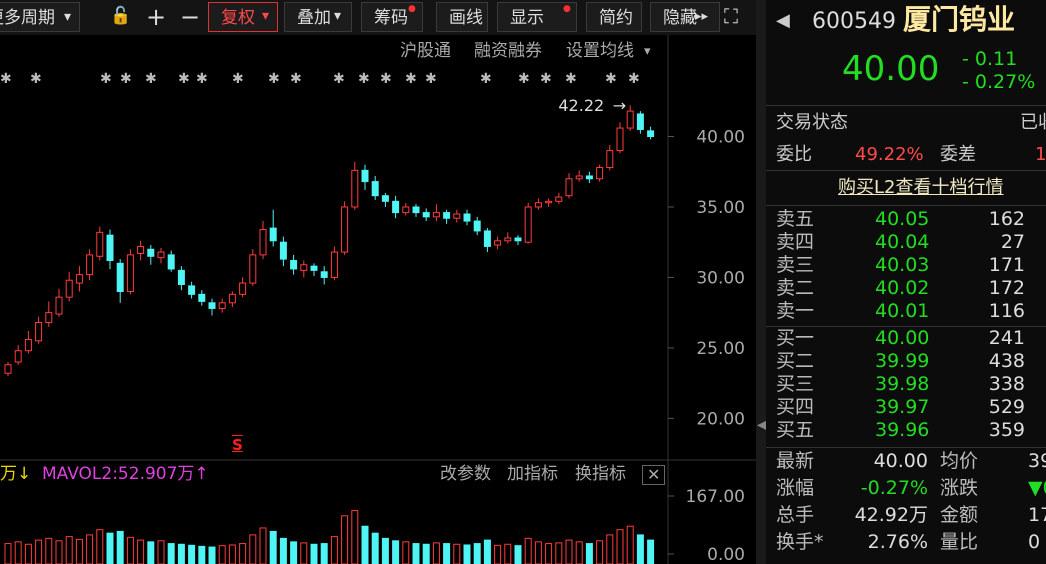 This screenshot has height=564, width=1046. What do you see at coordinates (462, 17) in the screenshot?
I see `toolbar-button: 画线` at bounding box center [462, 17].